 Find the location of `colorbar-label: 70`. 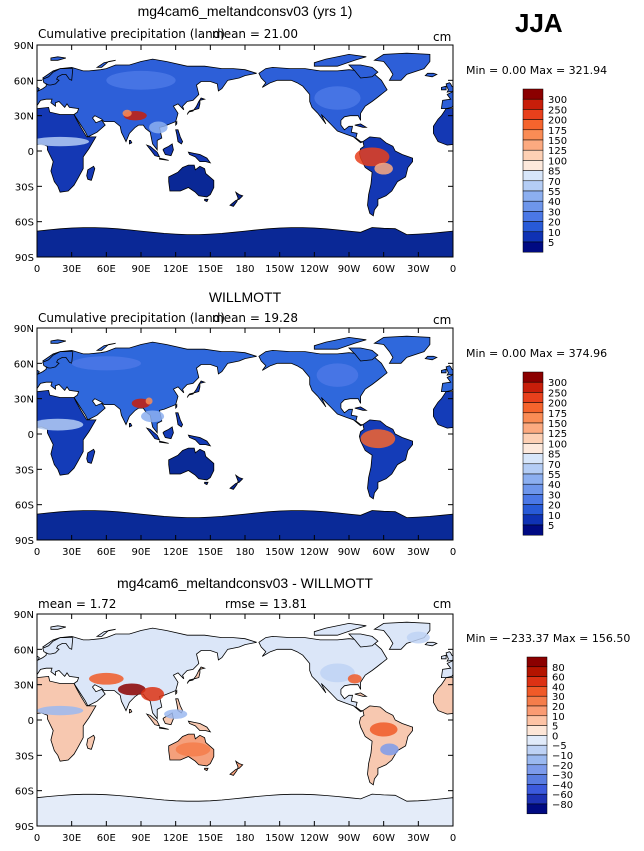

colorbar-label: 70 is located at coordinates (554, 182).